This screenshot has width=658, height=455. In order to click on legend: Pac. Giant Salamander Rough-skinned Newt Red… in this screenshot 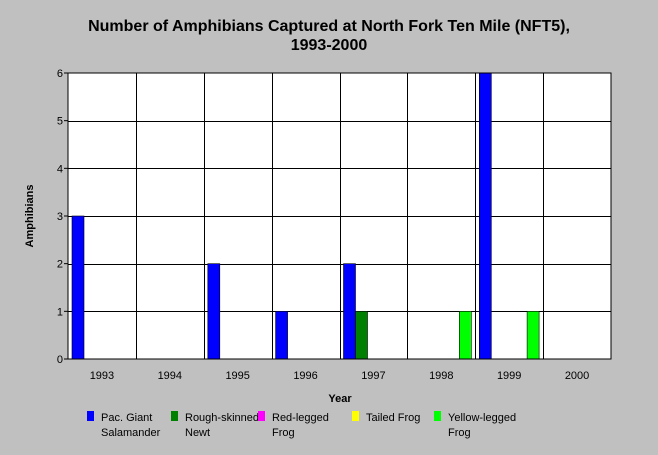, I will do `click(301, 425)`.